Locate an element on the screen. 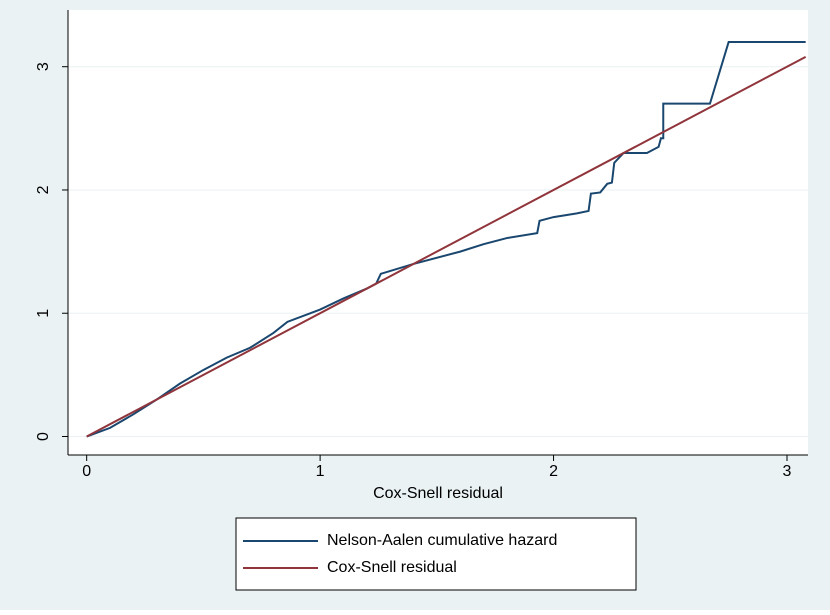  legend is located at coordinates (436, 554).